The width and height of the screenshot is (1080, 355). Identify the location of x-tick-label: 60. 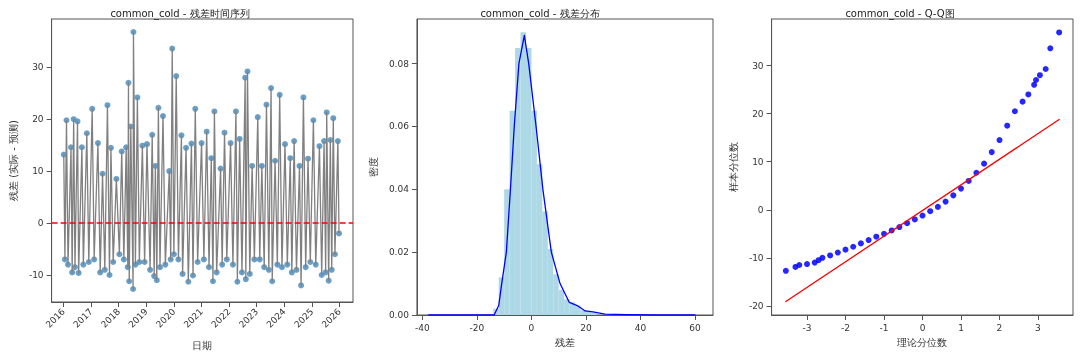
(695, 327).